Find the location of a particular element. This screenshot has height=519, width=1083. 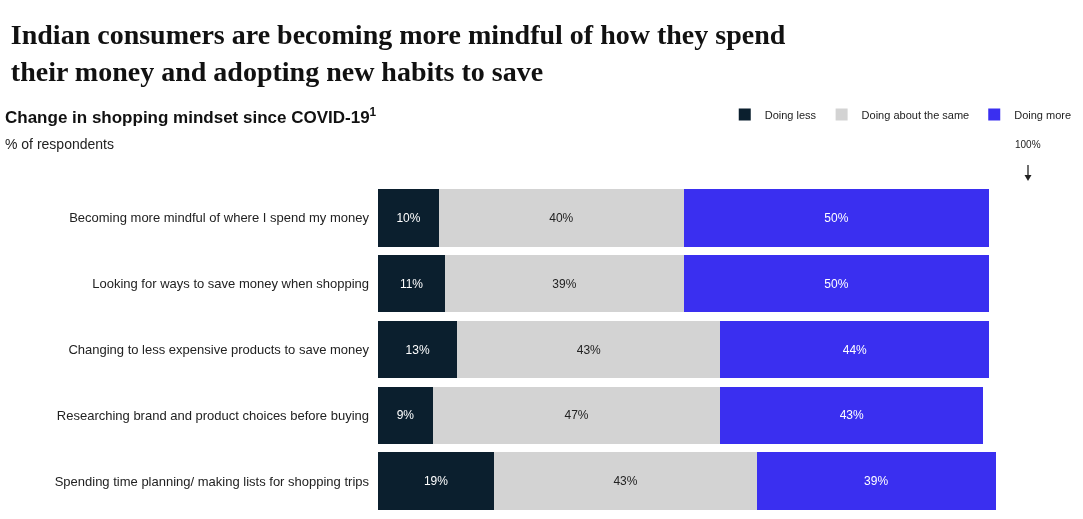

legend-label: Doing less is located at coordinates (790, 114).